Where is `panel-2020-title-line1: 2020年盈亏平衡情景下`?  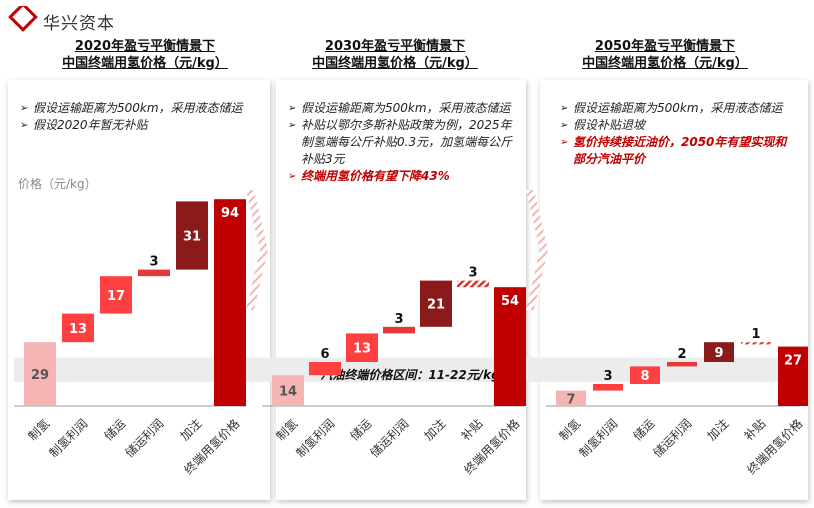 panel-2020-title-line1: 2020年盈亏平衡情景下 is located at coordinates (145, 46).